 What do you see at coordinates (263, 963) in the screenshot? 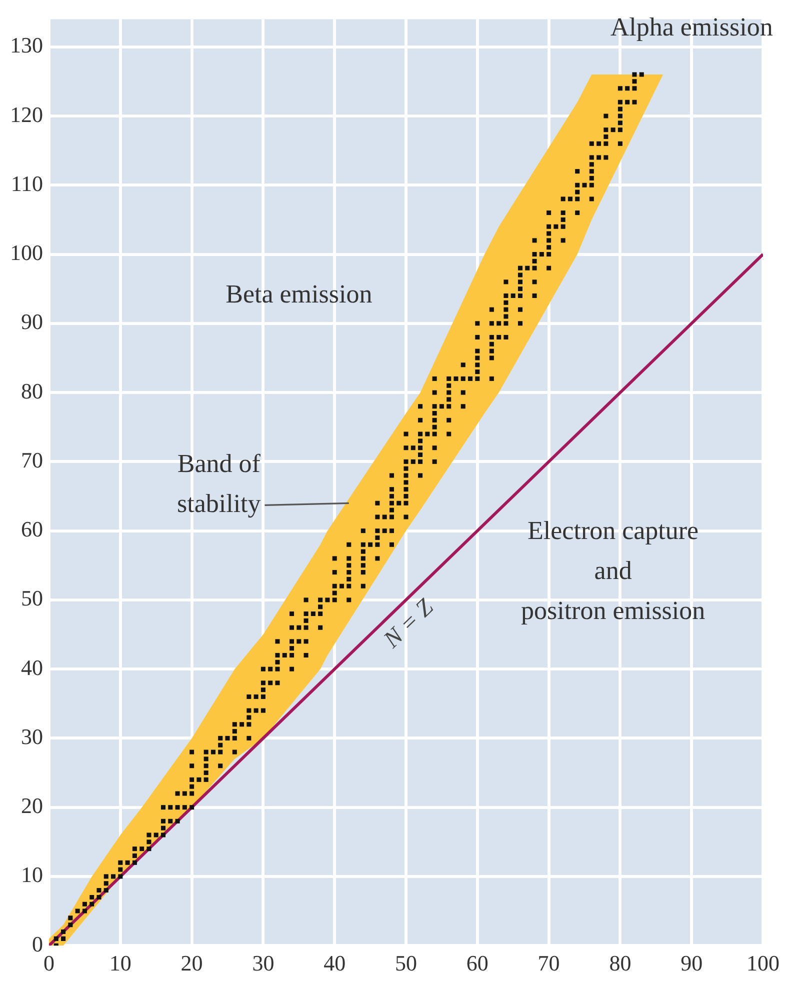
I see `x-tick-label: 30` at bounding box center [263, 963].